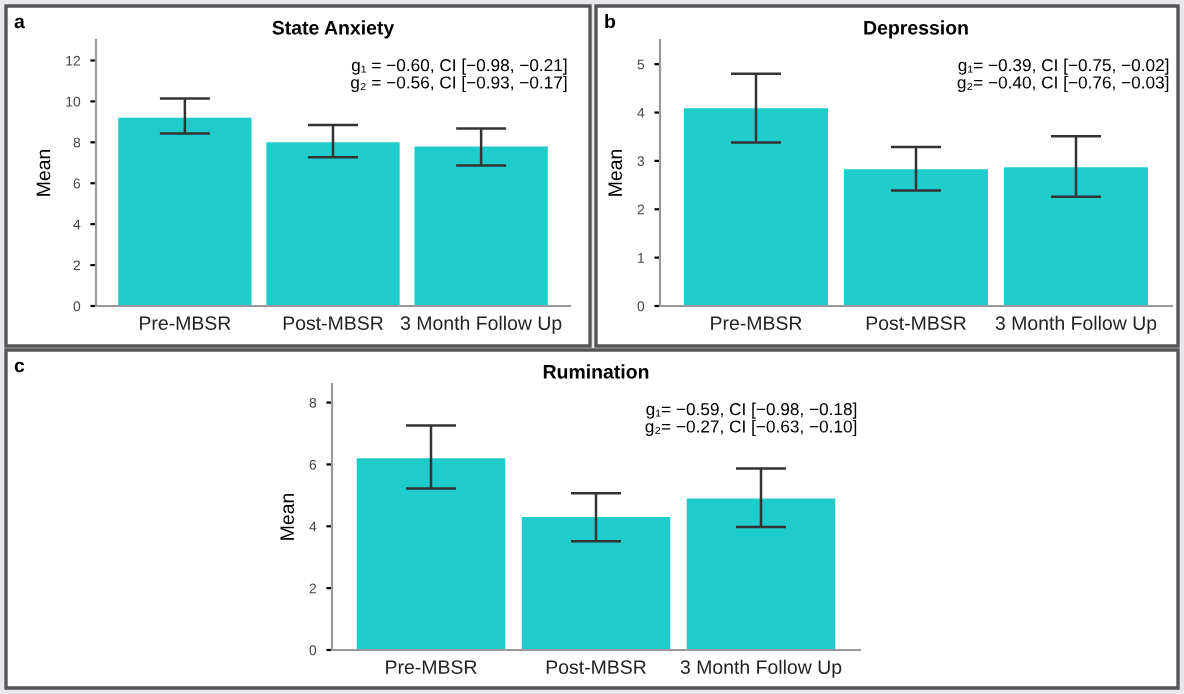  I want to click on chart-title: State Anxiety, so click(333, 29).